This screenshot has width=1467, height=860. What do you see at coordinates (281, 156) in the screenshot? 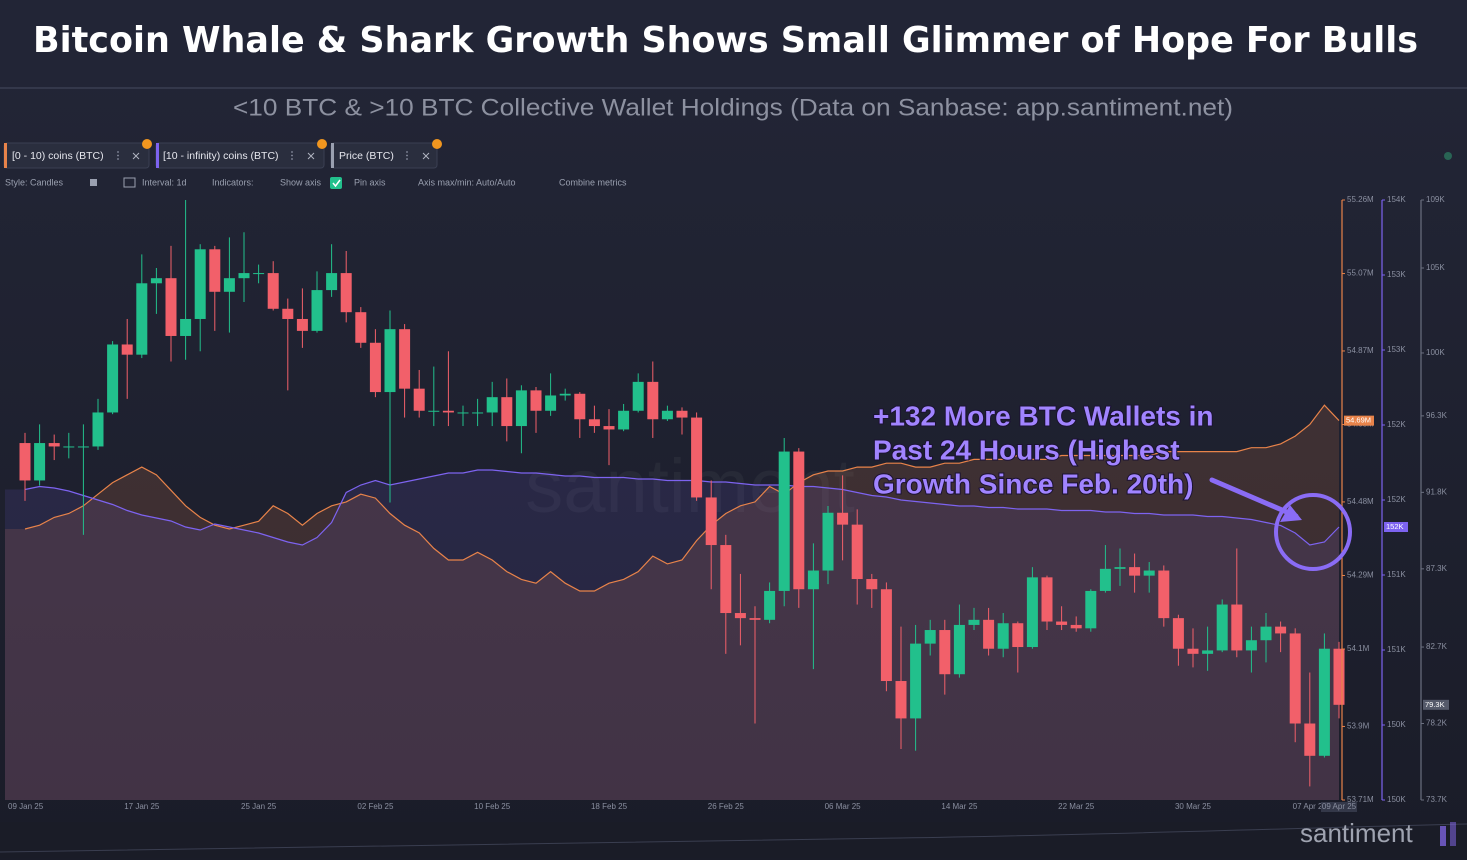
I see `close-icons` at bounding box center [281, 156].